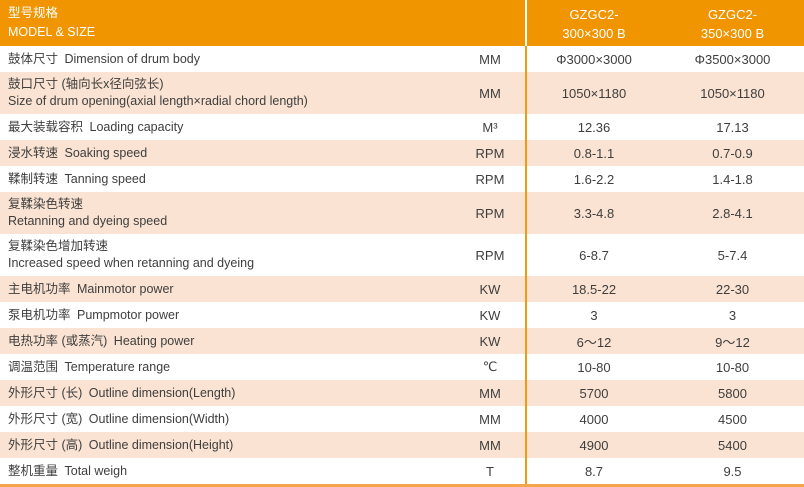 The height and width of the screenshot is (487, 804). I want to click on row-value-model-2: 5400, so click(732, 445).